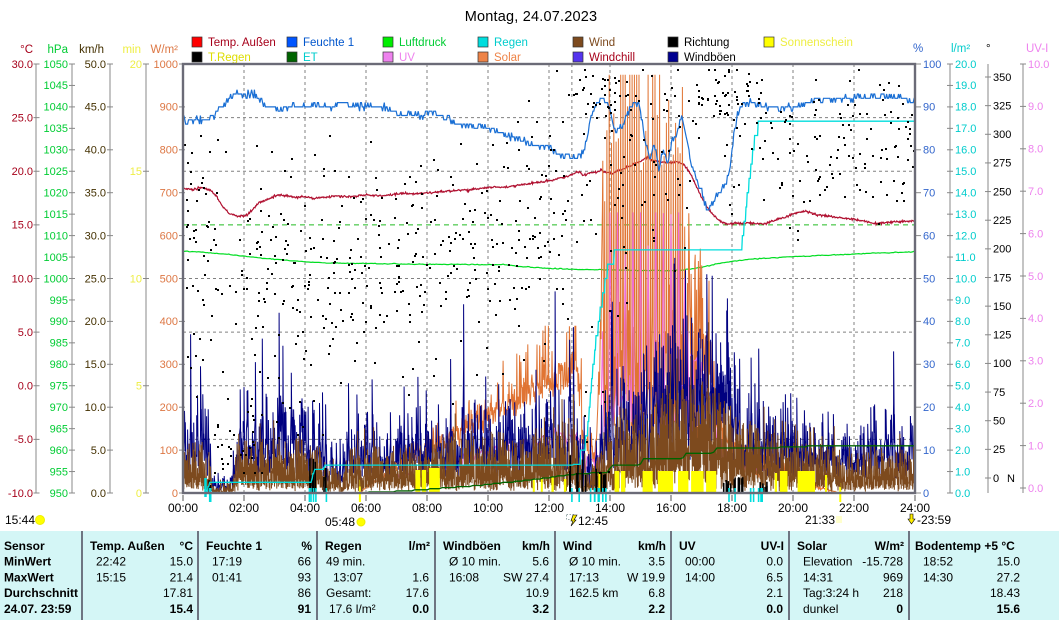  Describe the element at coordinates (965, 215) in the screenshot. I see `svg-text: 13.0` at that location.